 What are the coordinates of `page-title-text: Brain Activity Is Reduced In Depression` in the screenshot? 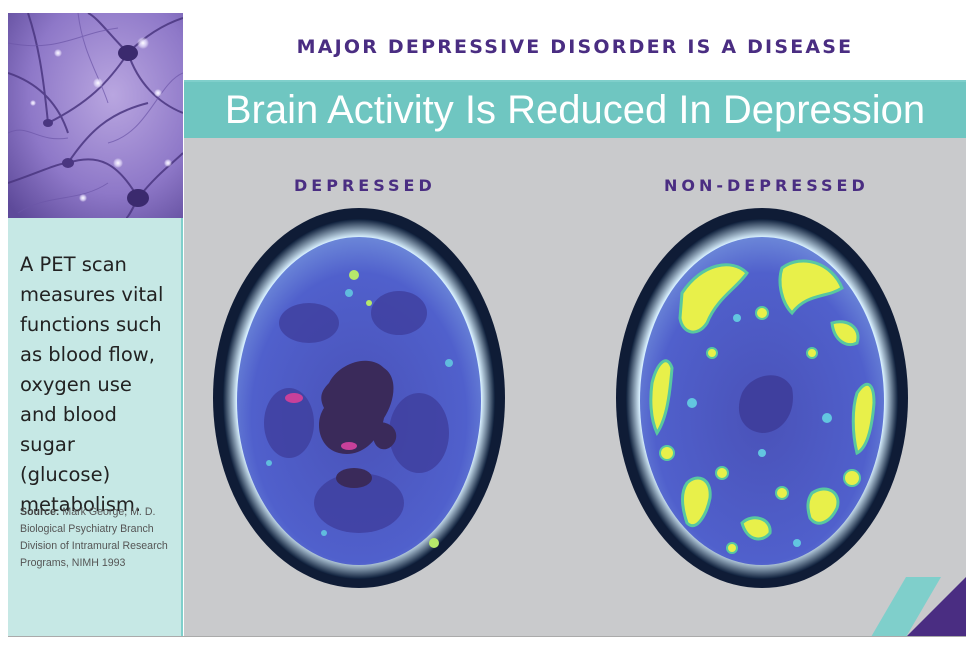 It's located at (575, 109).